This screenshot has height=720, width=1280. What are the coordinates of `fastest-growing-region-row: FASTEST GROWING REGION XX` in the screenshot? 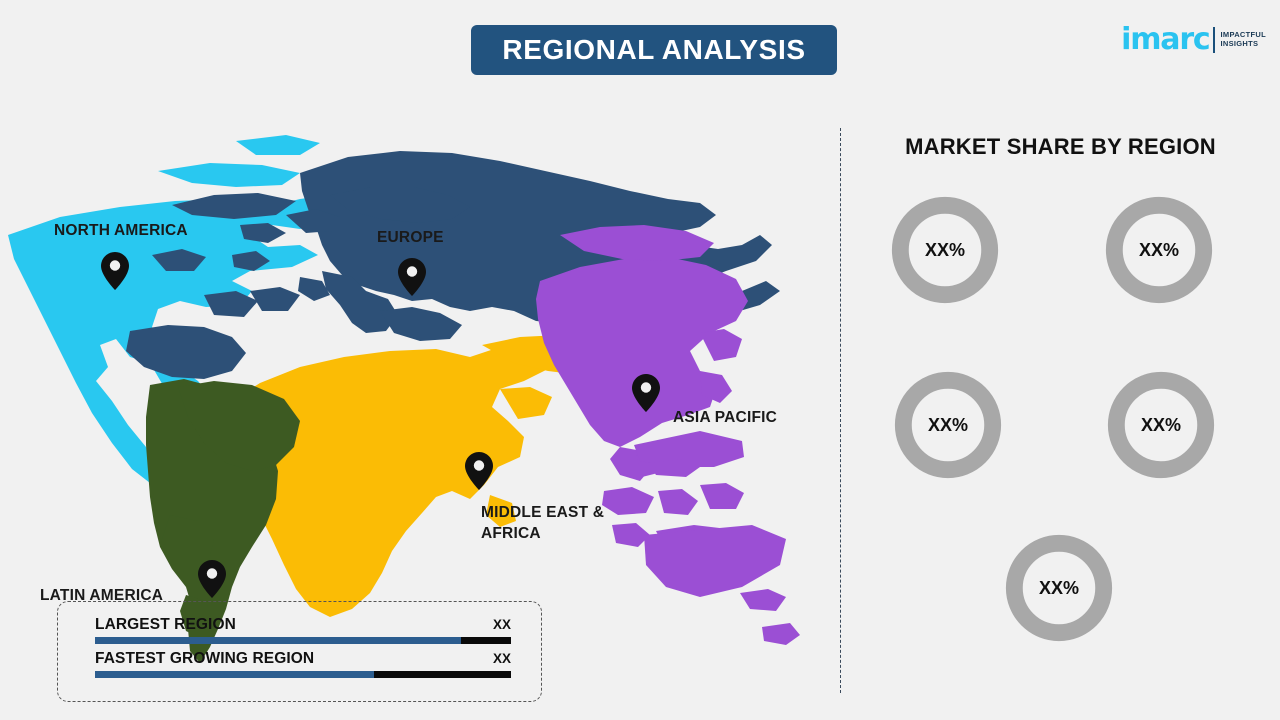 It's located at (303, 664).